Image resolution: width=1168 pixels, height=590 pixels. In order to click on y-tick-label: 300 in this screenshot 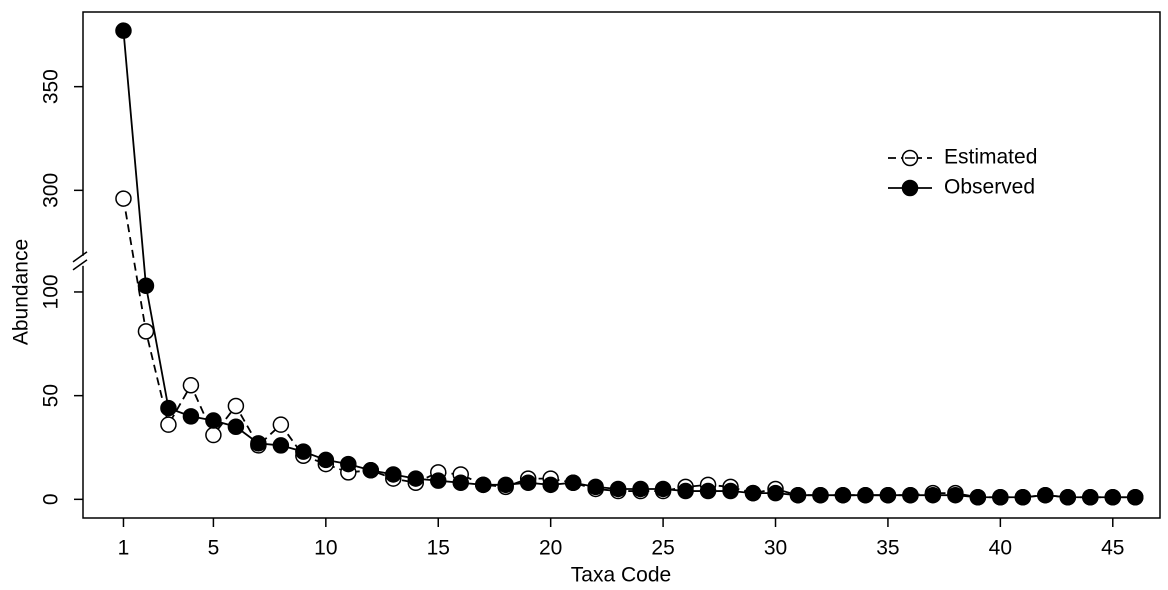, I will do `click(51, 190)`.